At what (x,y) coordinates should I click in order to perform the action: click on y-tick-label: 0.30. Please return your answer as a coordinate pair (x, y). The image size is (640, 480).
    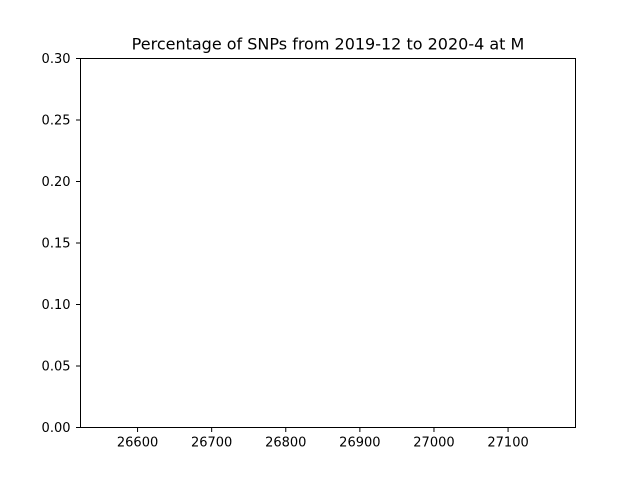
    Looking at the image, I should click on (56, 59).